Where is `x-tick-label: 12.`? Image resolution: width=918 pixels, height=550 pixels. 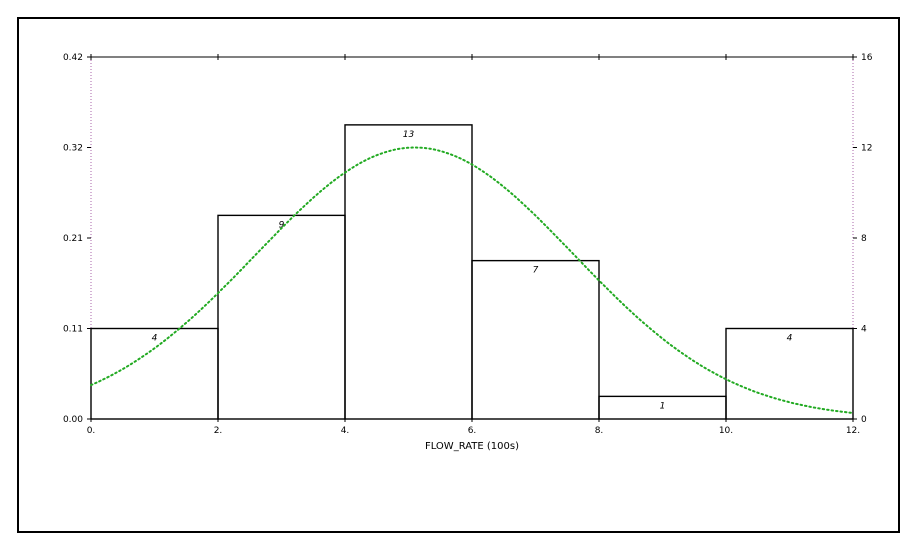 x-tick-label: 12. is located at coordinates (853, 431).